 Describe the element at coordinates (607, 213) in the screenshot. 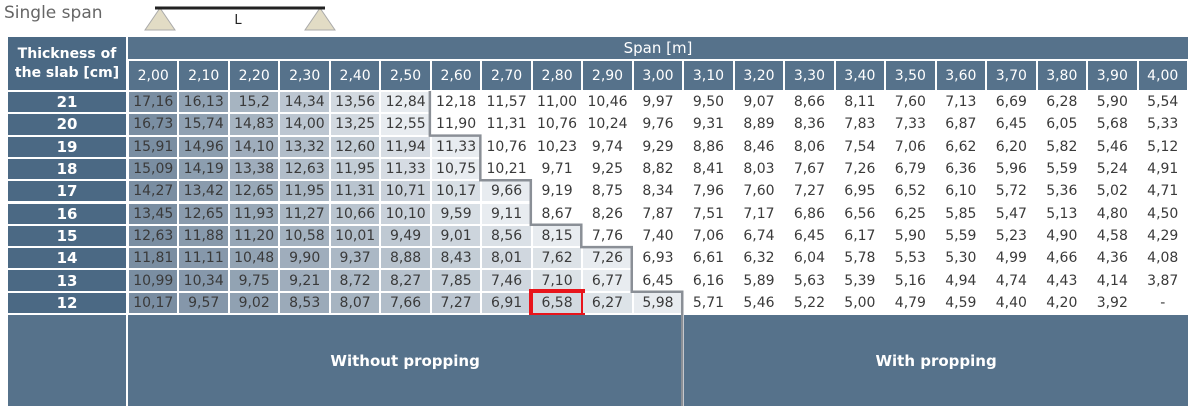

I see `value-cell: 8,26` at that location.